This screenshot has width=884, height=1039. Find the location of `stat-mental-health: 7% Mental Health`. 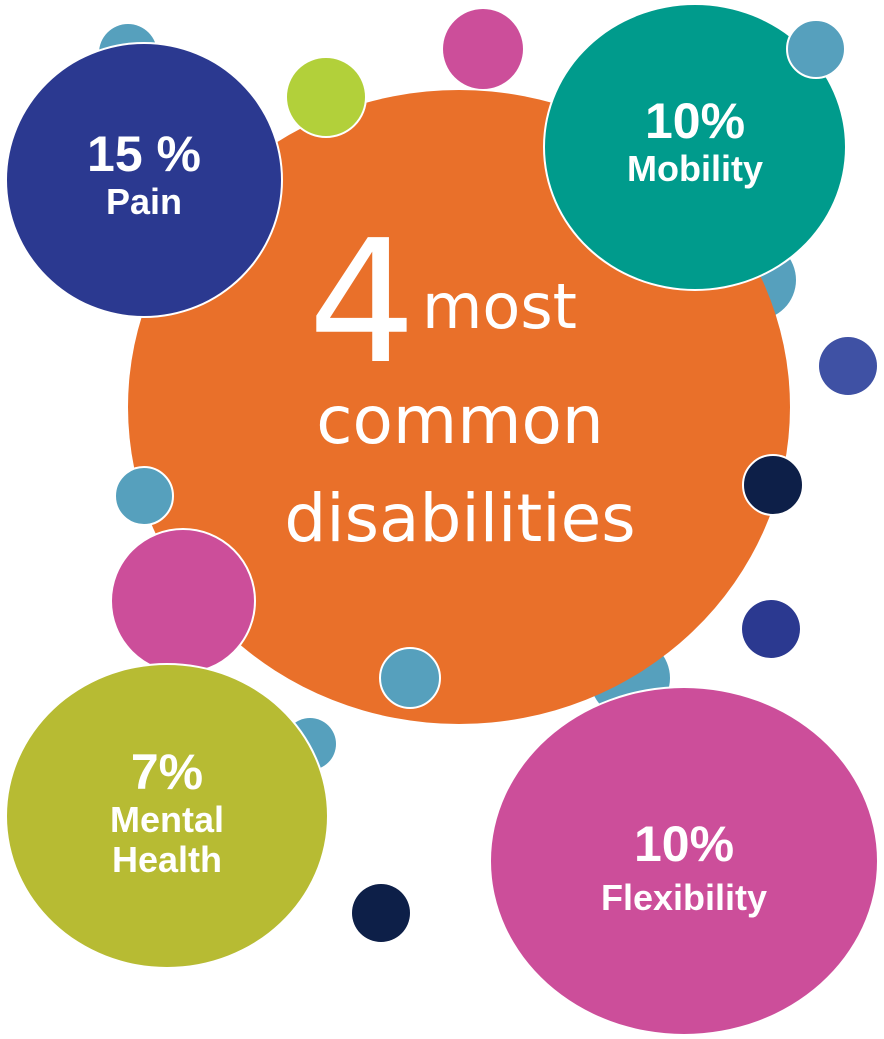

stat-mental-health: 7% Mental Health is located at coordinates (167, 816).